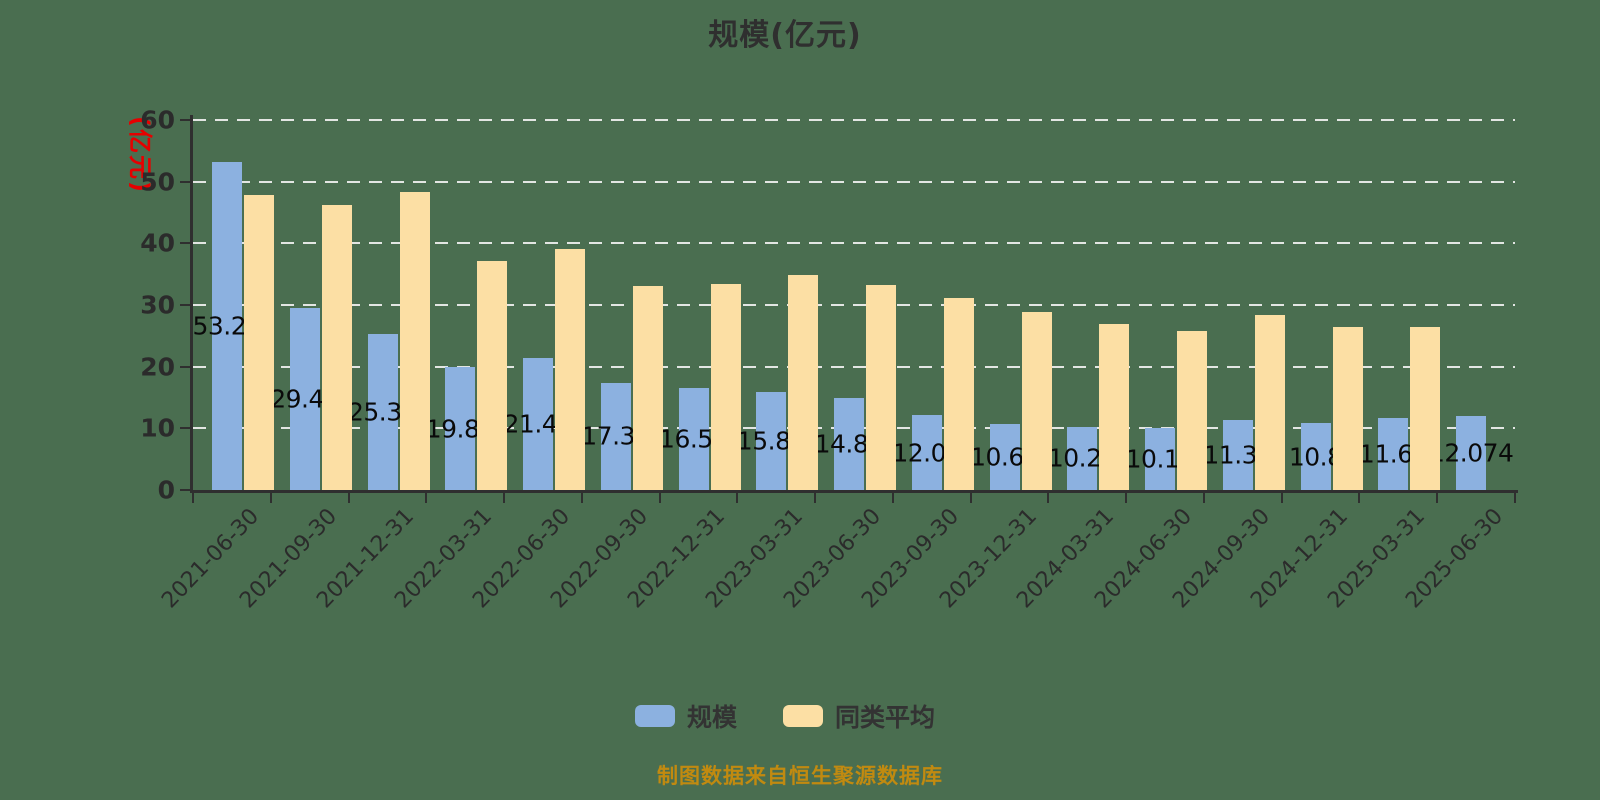 This screenshot has width=1600, height=800. I want to click on bar-value-label: 12.074, so click(1471, 453).